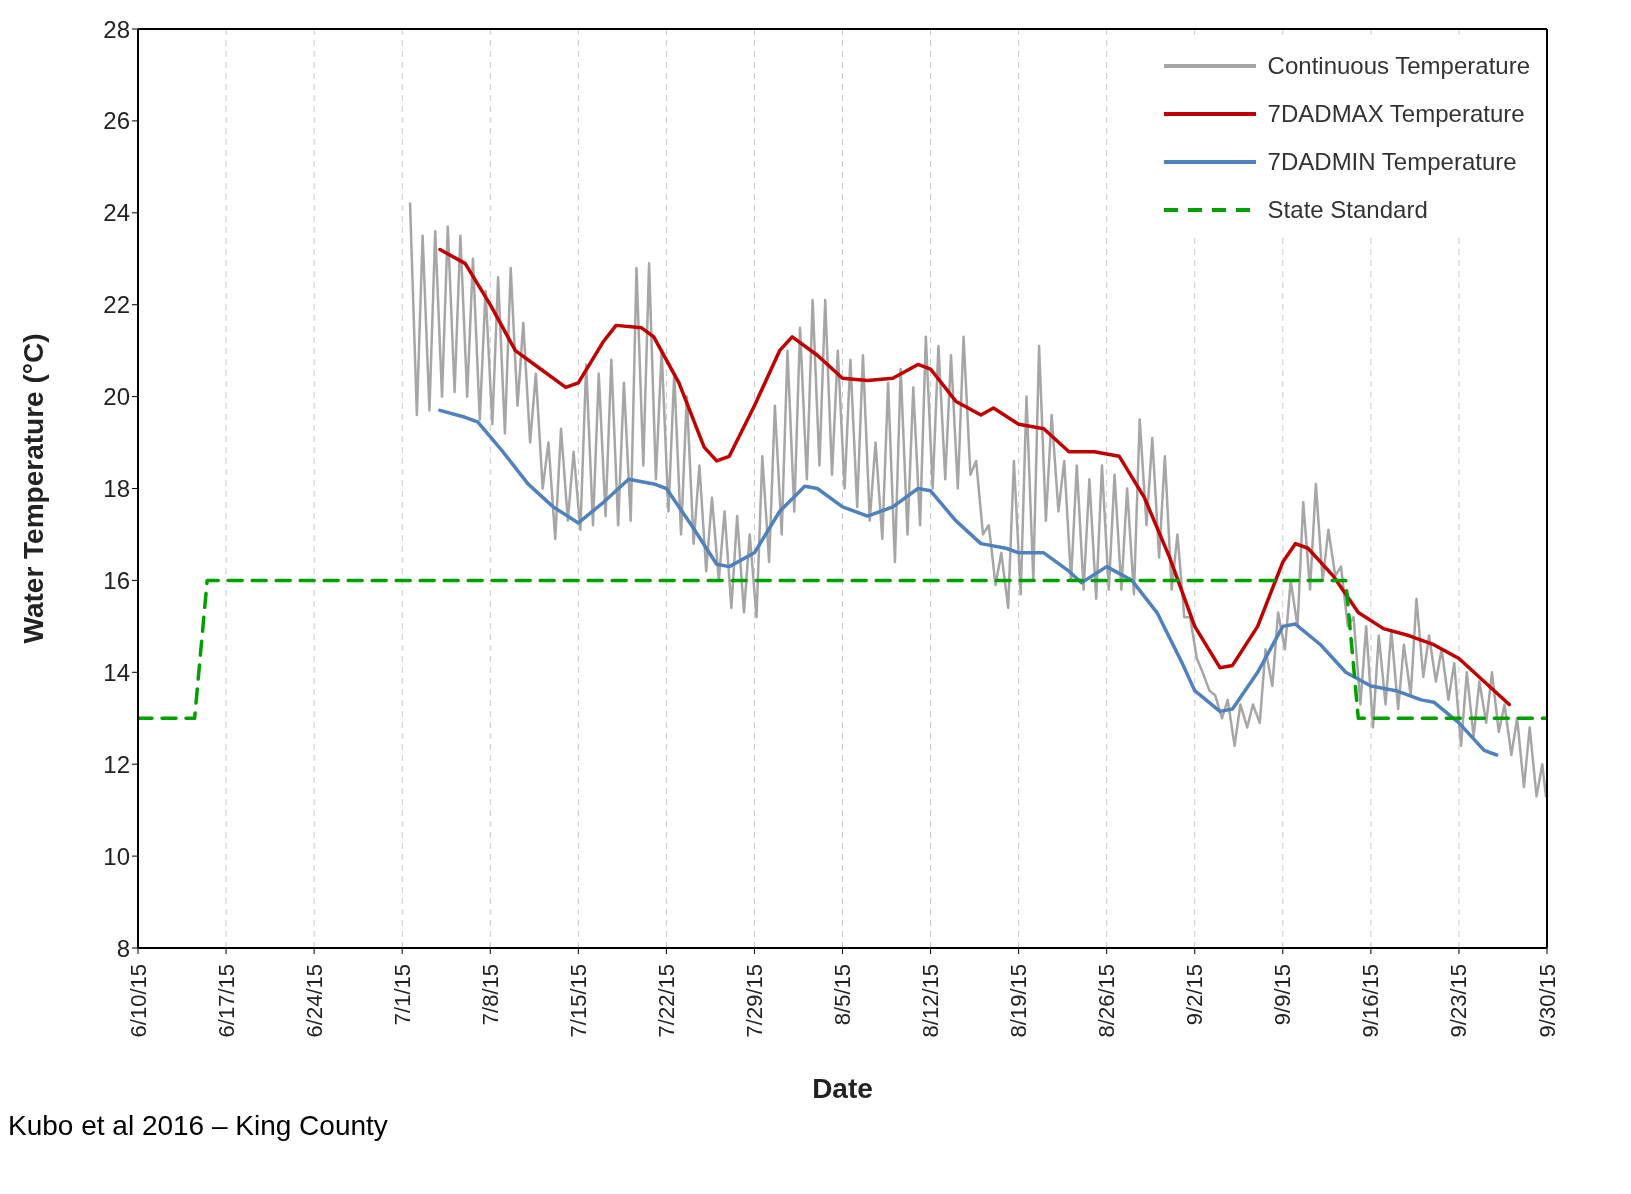 This screenshot has width=1631, height=1194. I want to click on y-tick-label: 26, so click(116, 121).